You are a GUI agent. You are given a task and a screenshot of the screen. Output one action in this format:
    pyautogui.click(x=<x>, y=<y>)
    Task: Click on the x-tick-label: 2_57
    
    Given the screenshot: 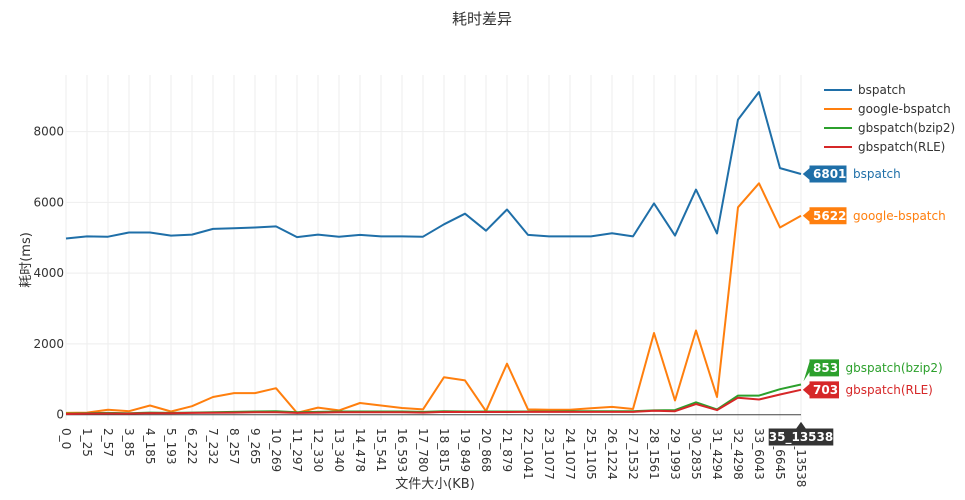 What is the action you would take?
    pyautogui.click(x=108, y=442)
    